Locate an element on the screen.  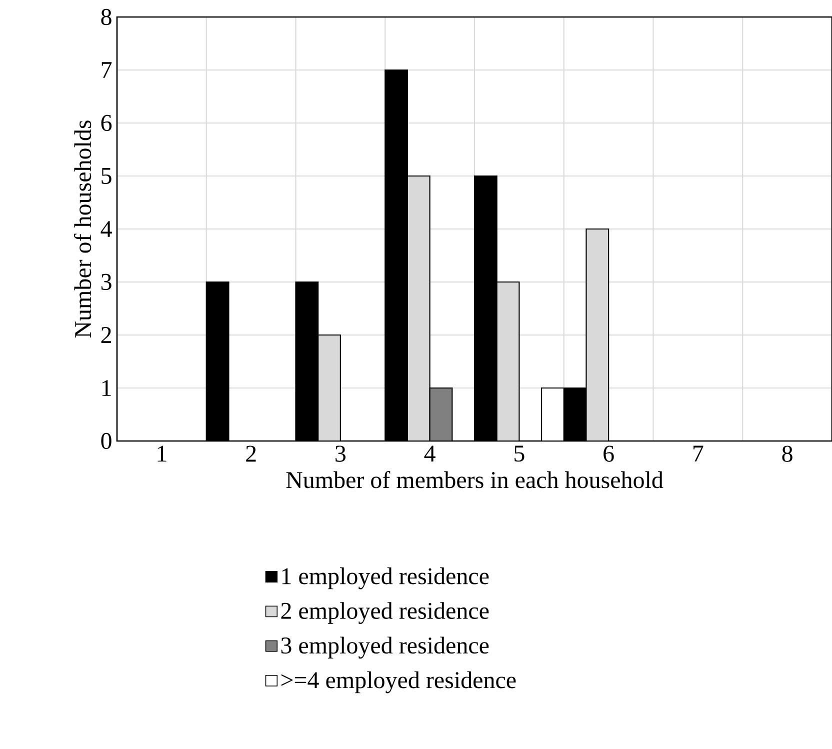
x-tick-label: 6 is located at coordinates (609, 454).